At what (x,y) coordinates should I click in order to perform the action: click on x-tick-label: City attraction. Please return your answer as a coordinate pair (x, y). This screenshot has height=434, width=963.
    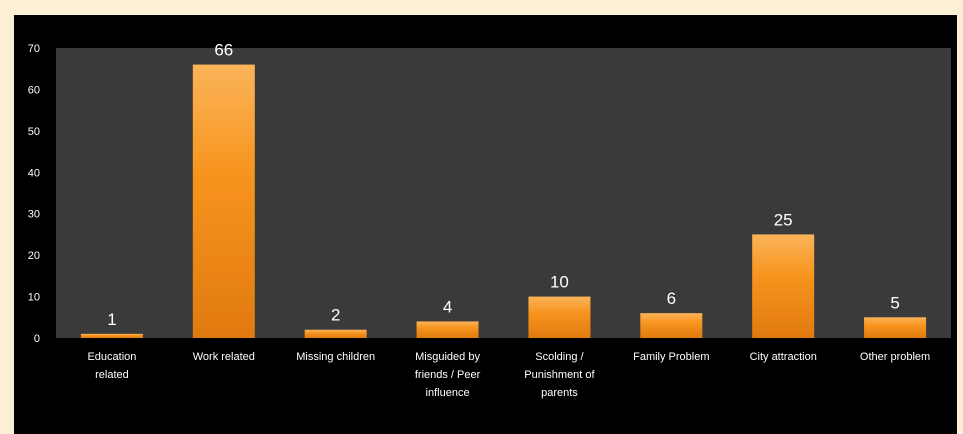
    Looking at the image, I should click on (783, 357).